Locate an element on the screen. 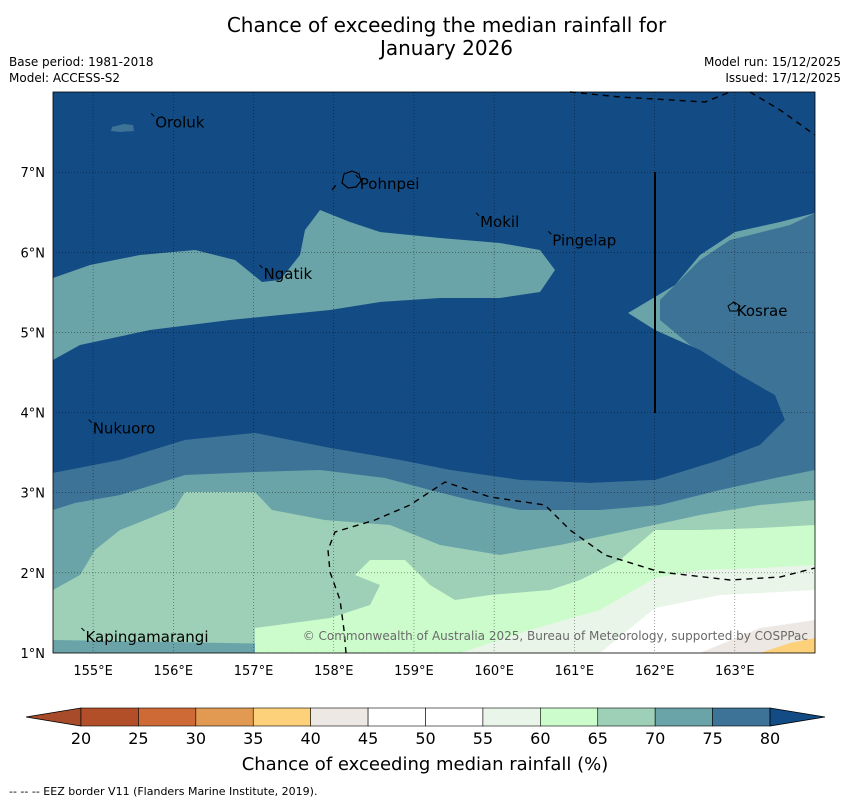 This screenshot has width=850, height=804. colorbar-tick-label: 35 is located at coordinates (253, 738).